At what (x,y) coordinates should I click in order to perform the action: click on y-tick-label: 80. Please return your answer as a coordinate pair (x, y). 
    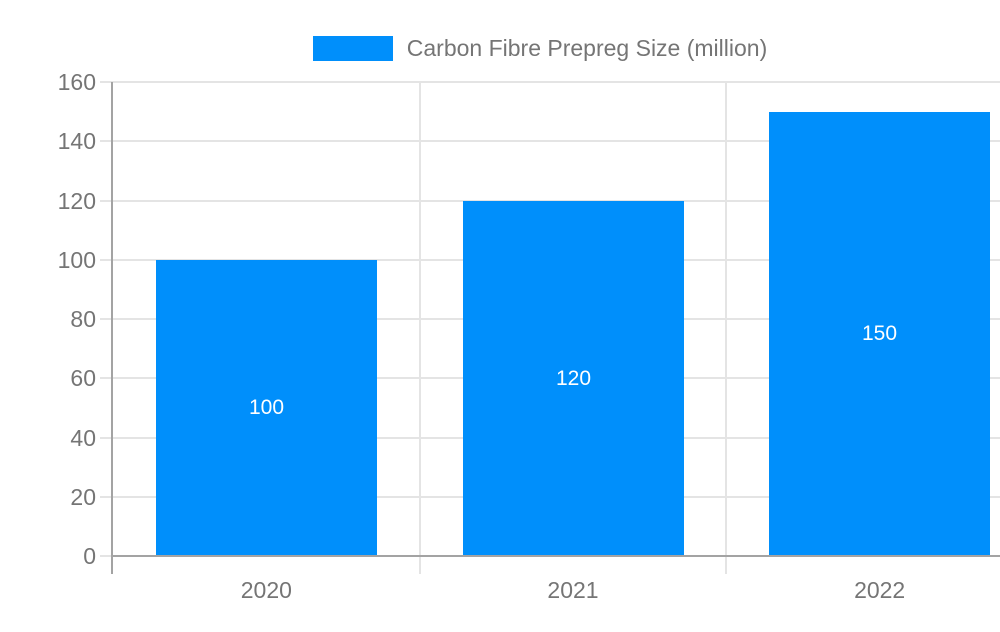
    Looking at the image, I should click on (83, 319).